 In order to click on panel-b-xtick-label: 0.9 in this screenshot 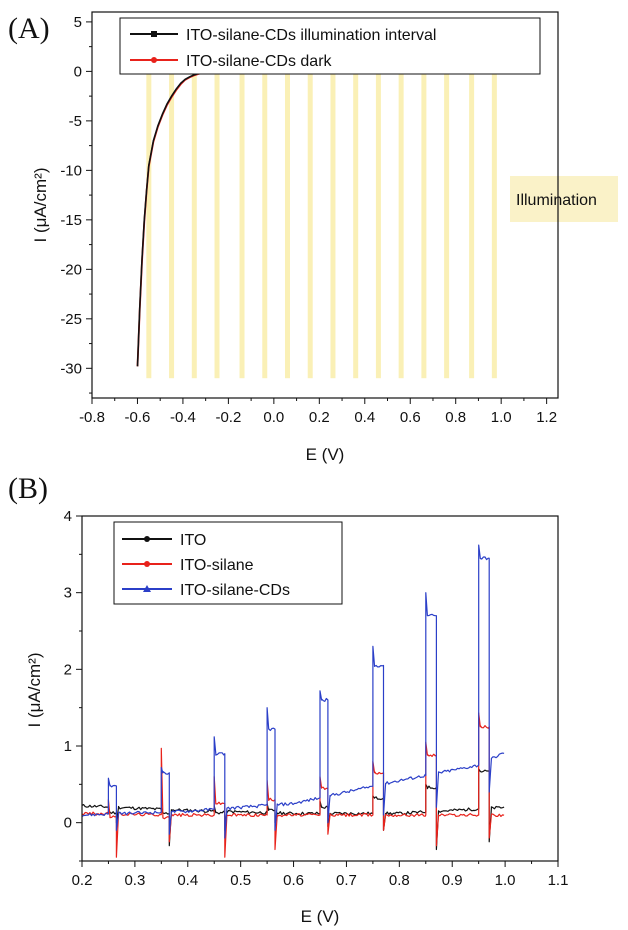, I will do `click(452, 880)`.